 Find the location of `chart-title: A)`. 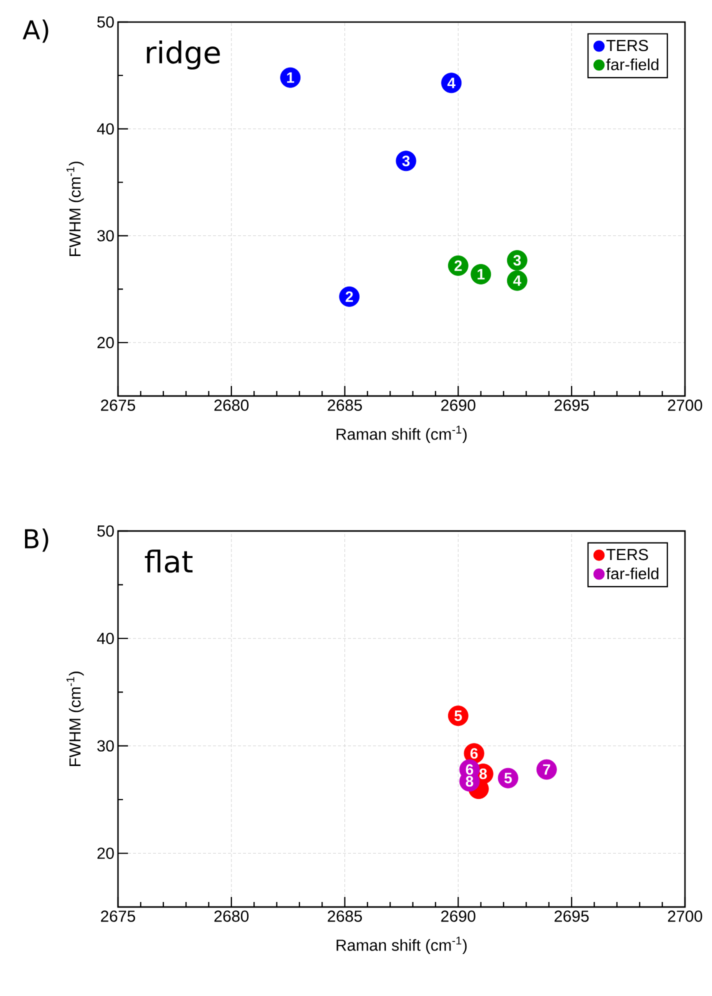

chart-title: A) is located at coordinates (35, 31).